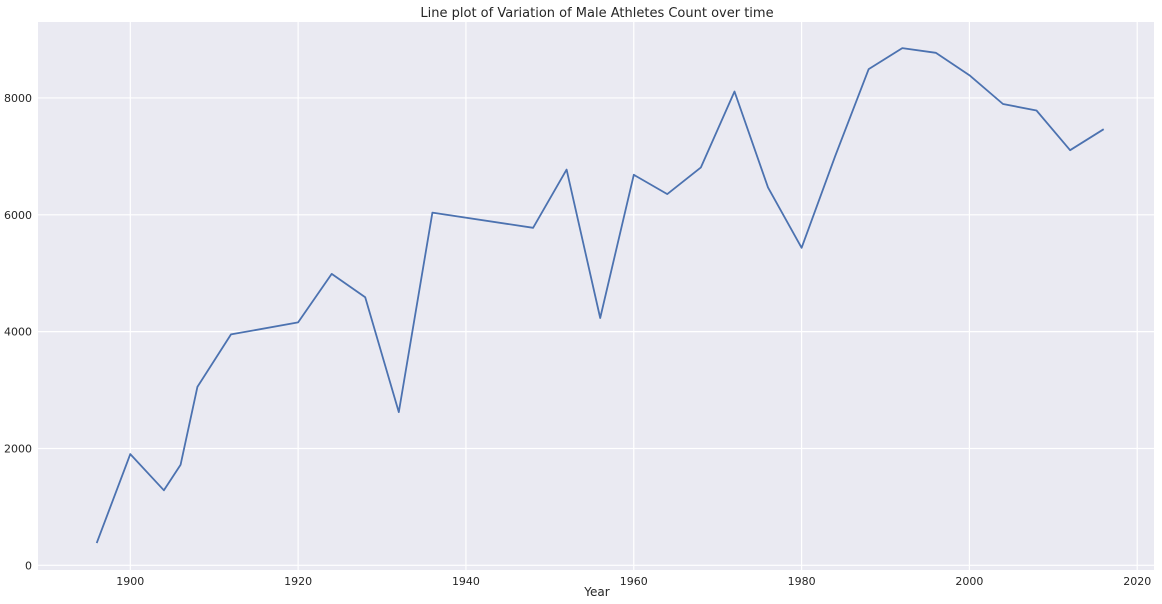 This screenshot has width=1162, height=604. I want to click on x-tick-label: 1940, so click(466, 581).